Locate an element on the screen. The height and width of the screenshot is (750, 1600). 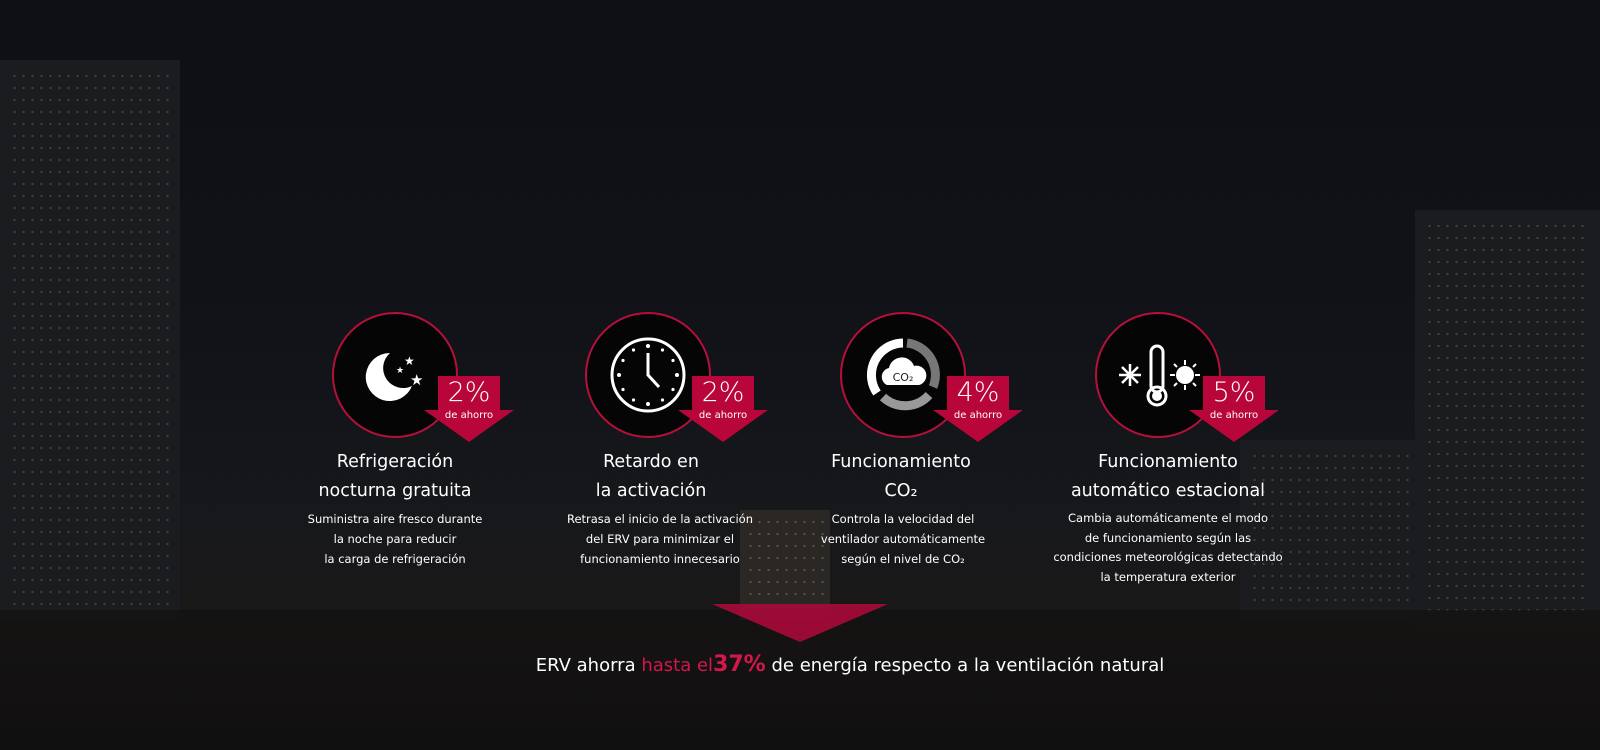
desc-line: de funcionamiento según las is located at coordinates (1168, 537).